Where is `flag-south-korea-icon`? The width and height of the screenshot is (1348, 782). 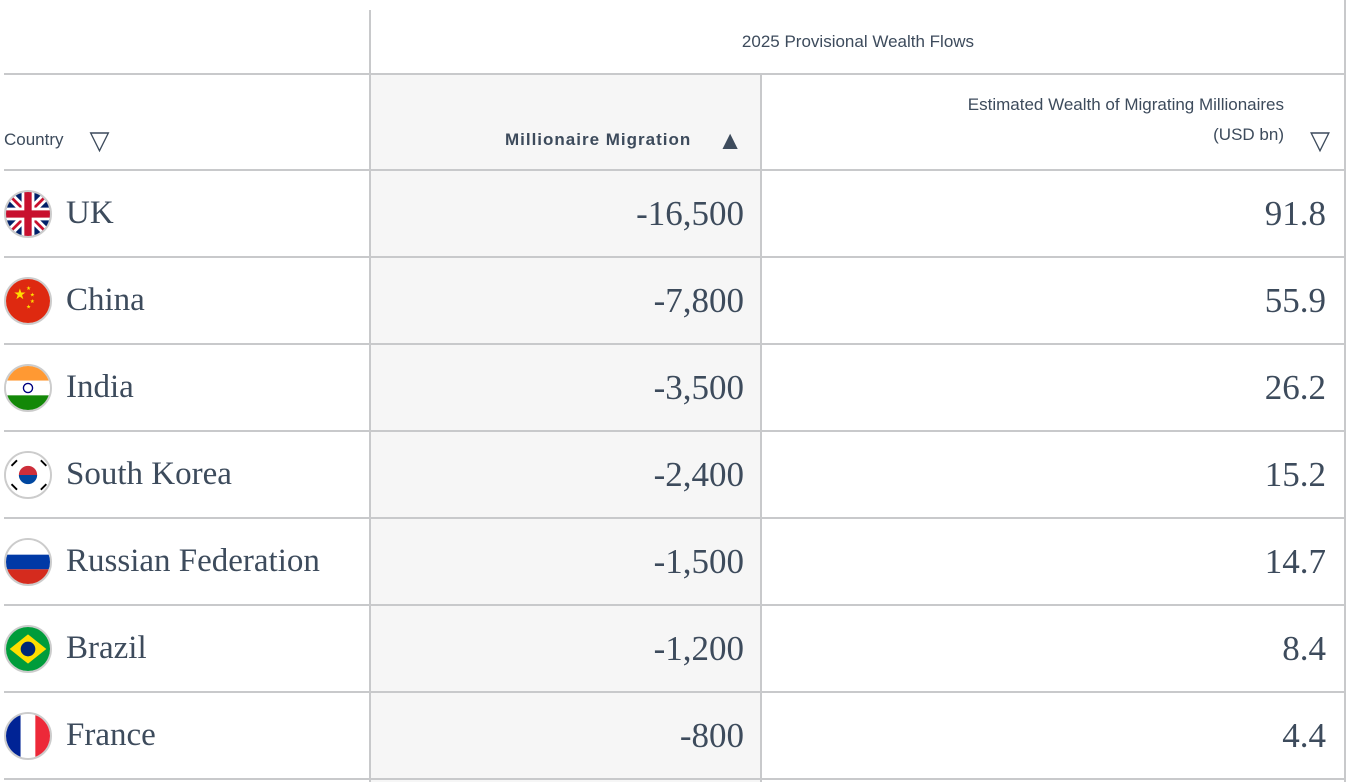 flag-south-korea-icon is located at coordinates (28, 474).